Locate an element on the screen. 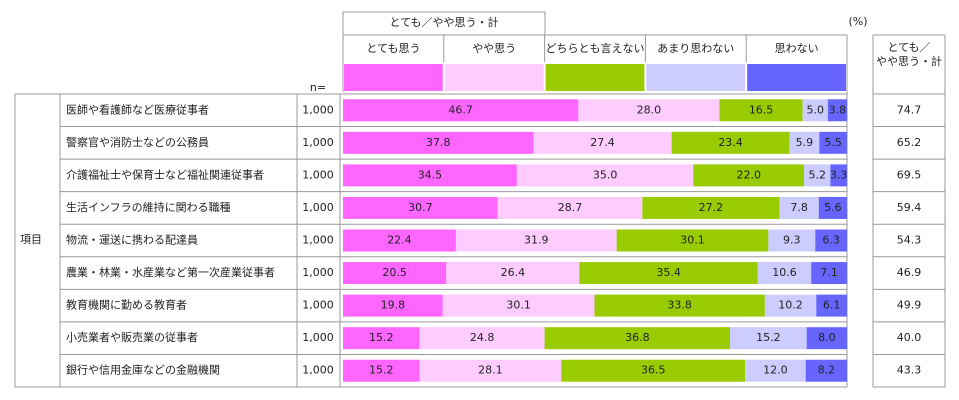 This screenshot has width=959, height=400. value-label: 7.8 is located at coordinates (799, 207).